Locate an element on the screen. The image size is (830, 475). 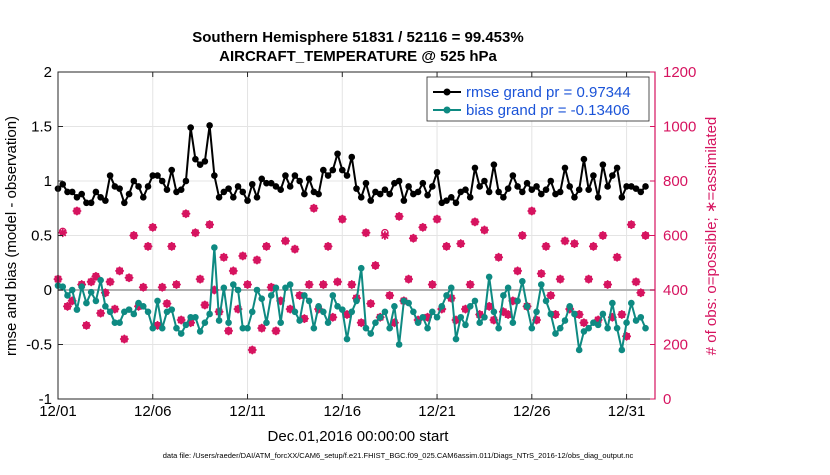
y-tick-label-left: 0 is located at coordinates (48, 290).